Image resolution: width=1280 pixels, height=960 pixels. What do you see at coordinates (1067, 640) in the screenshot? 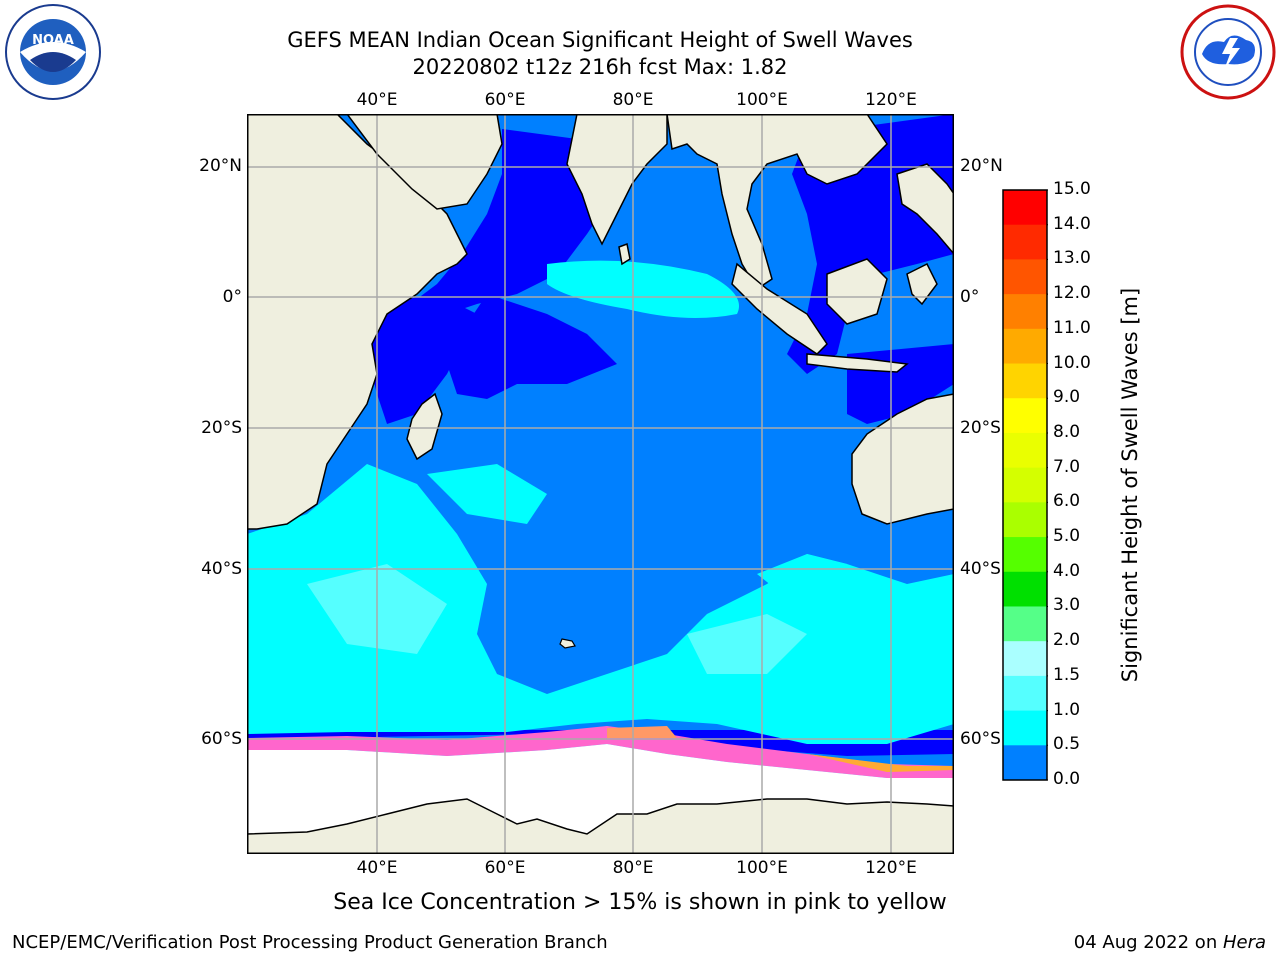
I see `colorbar-tick-label: 2.0` at bounding box center [1067, 640].